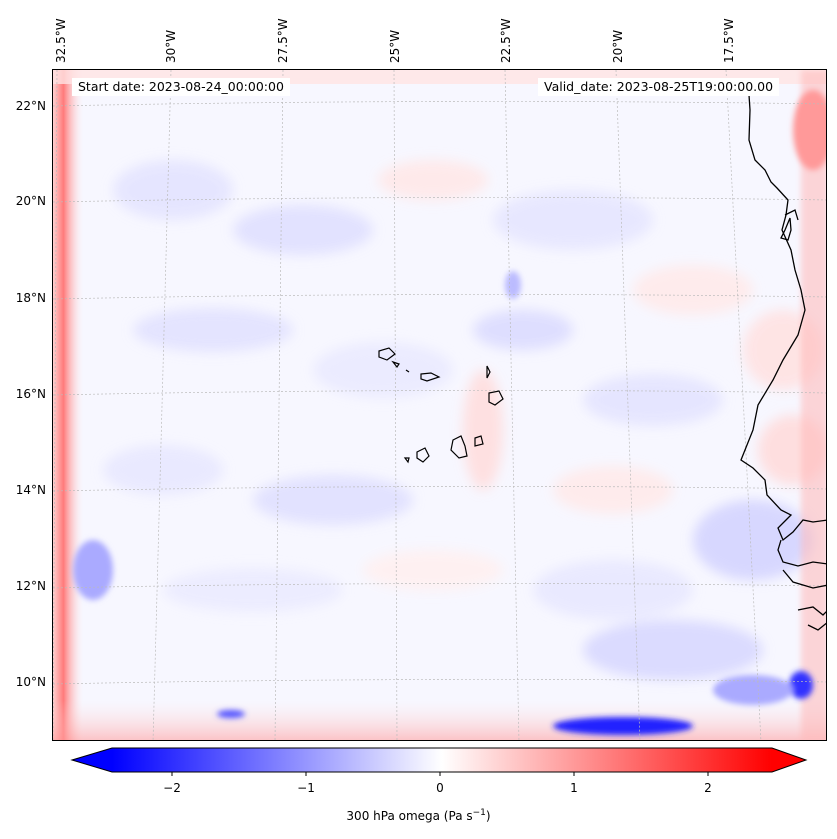  Describe the element at coordinates (783, 355) in the screenshot. I see `coastline` at that location.